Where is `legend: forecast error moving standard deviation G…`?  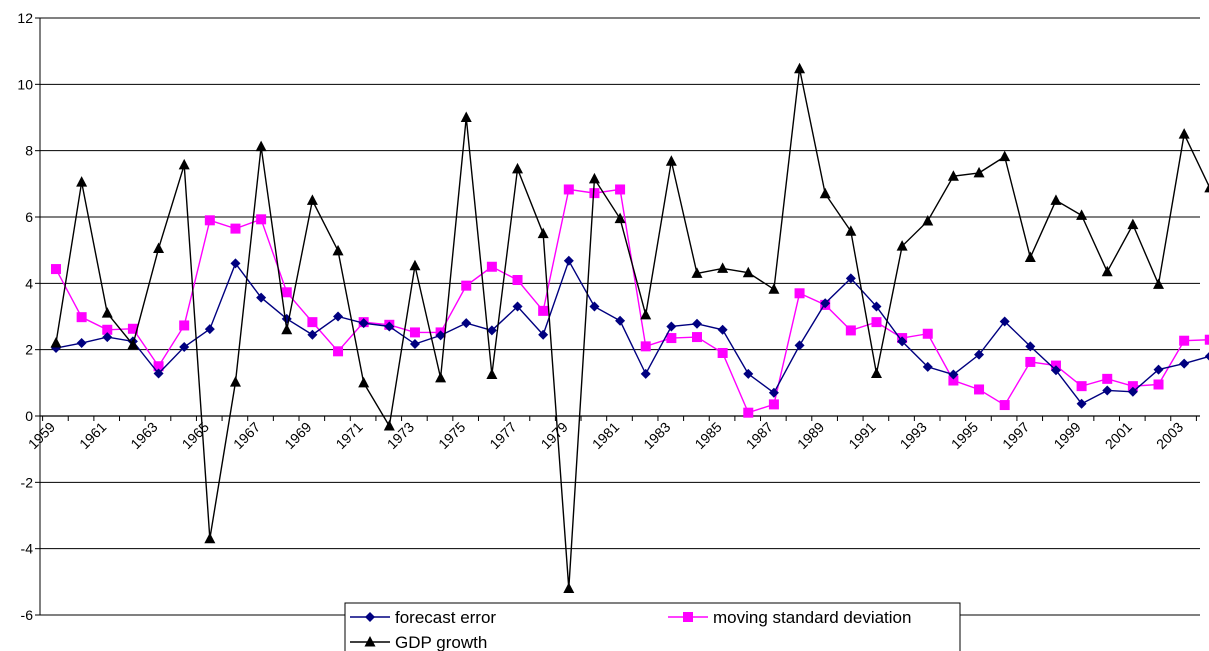
legend: forecast error moving standard deviation G… is located at coordinates (652, 626).